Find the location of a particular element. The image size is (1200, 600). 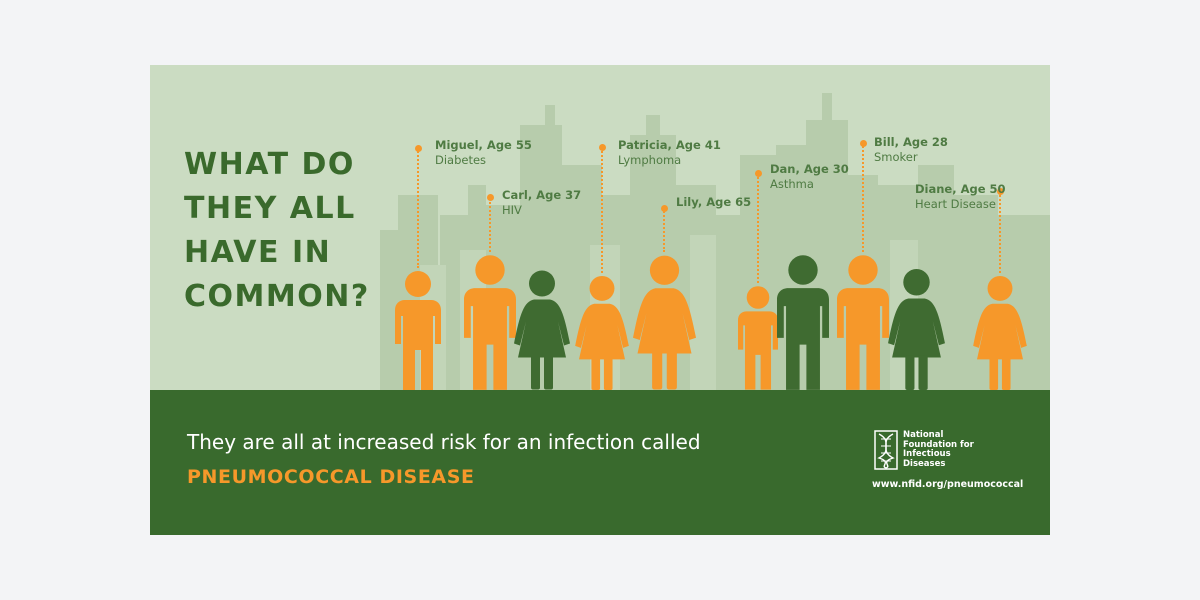

disease-name: PNEUMOCOCCAL DISEASE is located at coordinates (331, 477).